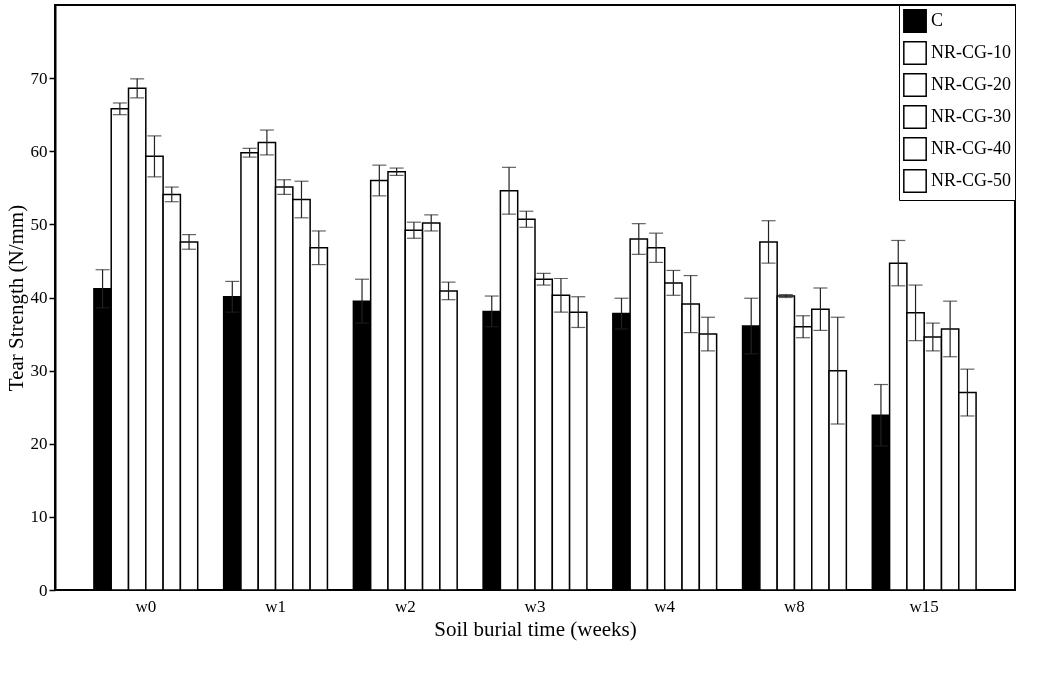 This screenshot has height=677, width=1057. I want to click on y-tick-label: 50, so click(39, 224).